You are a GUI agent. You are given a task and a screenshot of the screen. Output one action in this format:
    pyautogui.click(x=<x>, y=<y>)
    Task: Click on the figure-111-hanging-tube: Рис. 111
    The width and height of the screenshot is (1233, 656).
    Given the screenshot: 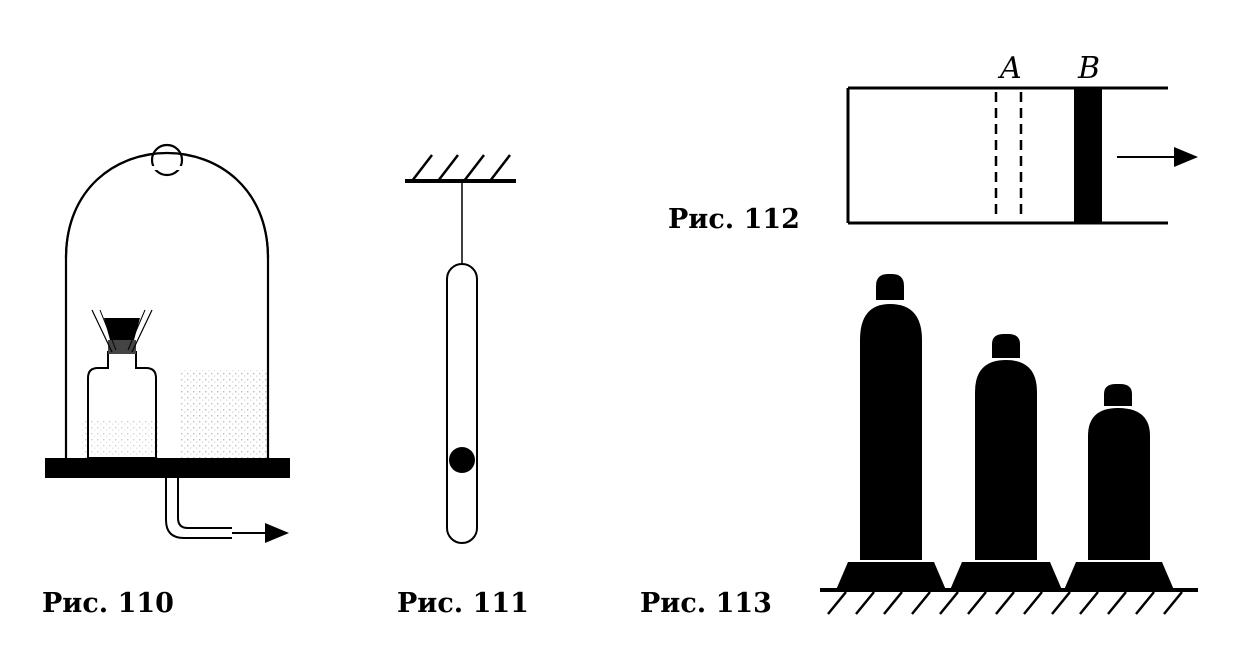 What is the action you would take?
    pyautogui.click(x=463, y=386)
    